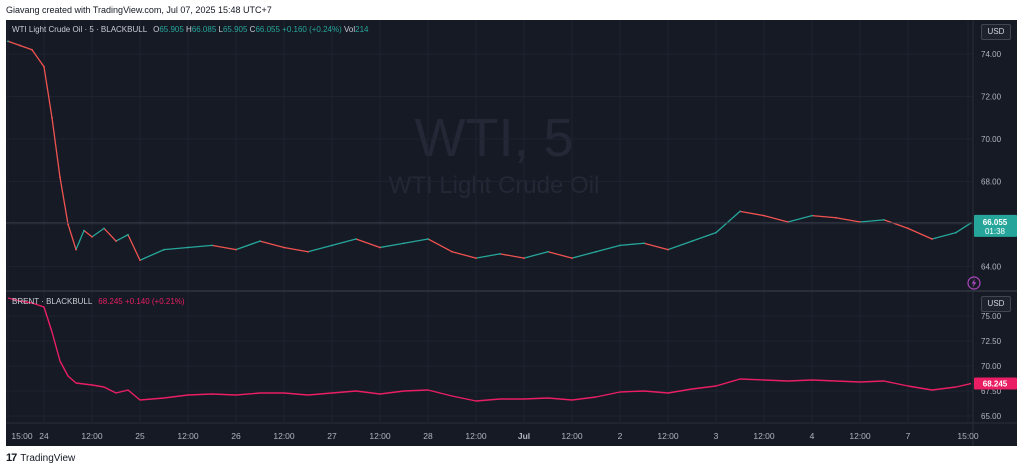  What do you see at coordinates (220, 29) in the screenshot?
I see `wti-low-label: L` at bounding box center [220, 29].